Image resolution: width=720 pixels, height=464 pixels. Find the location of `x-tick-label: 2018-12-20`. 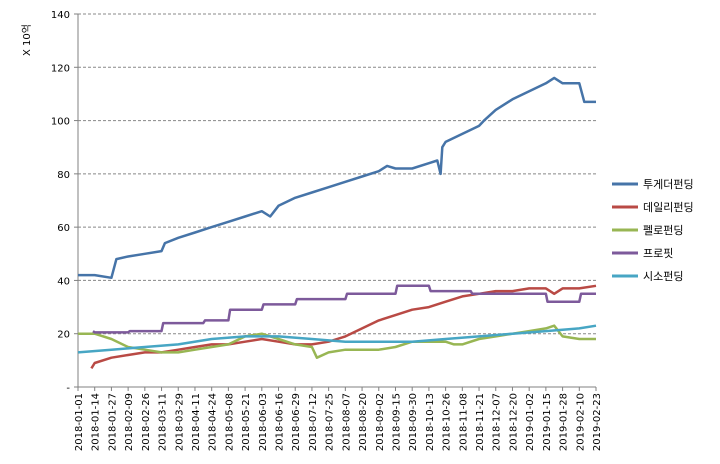

x-tick-label: 2018-12-20 is located at coordinates (513, 422).